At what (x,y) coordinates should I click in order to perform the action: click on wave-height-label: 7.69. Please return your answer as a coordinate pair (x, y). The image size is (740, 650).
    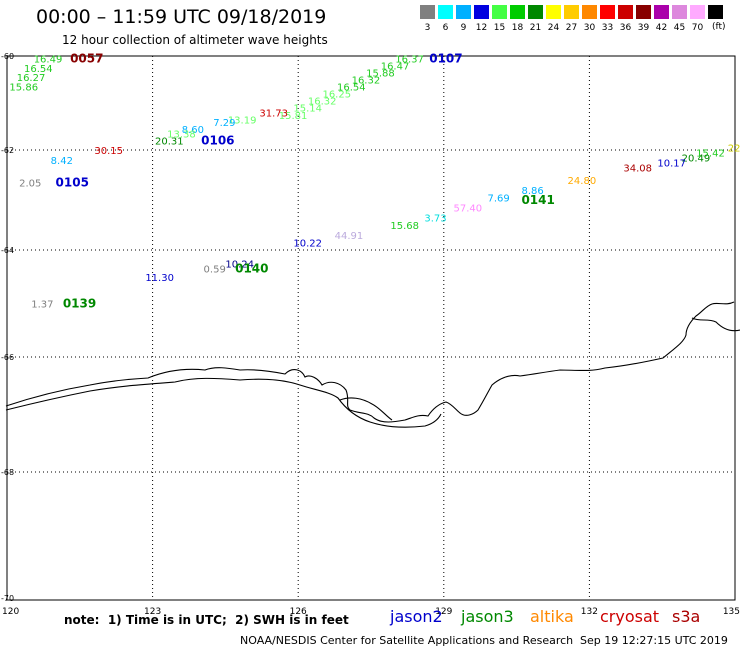
    Looking at the image, I should click on (498, 199).